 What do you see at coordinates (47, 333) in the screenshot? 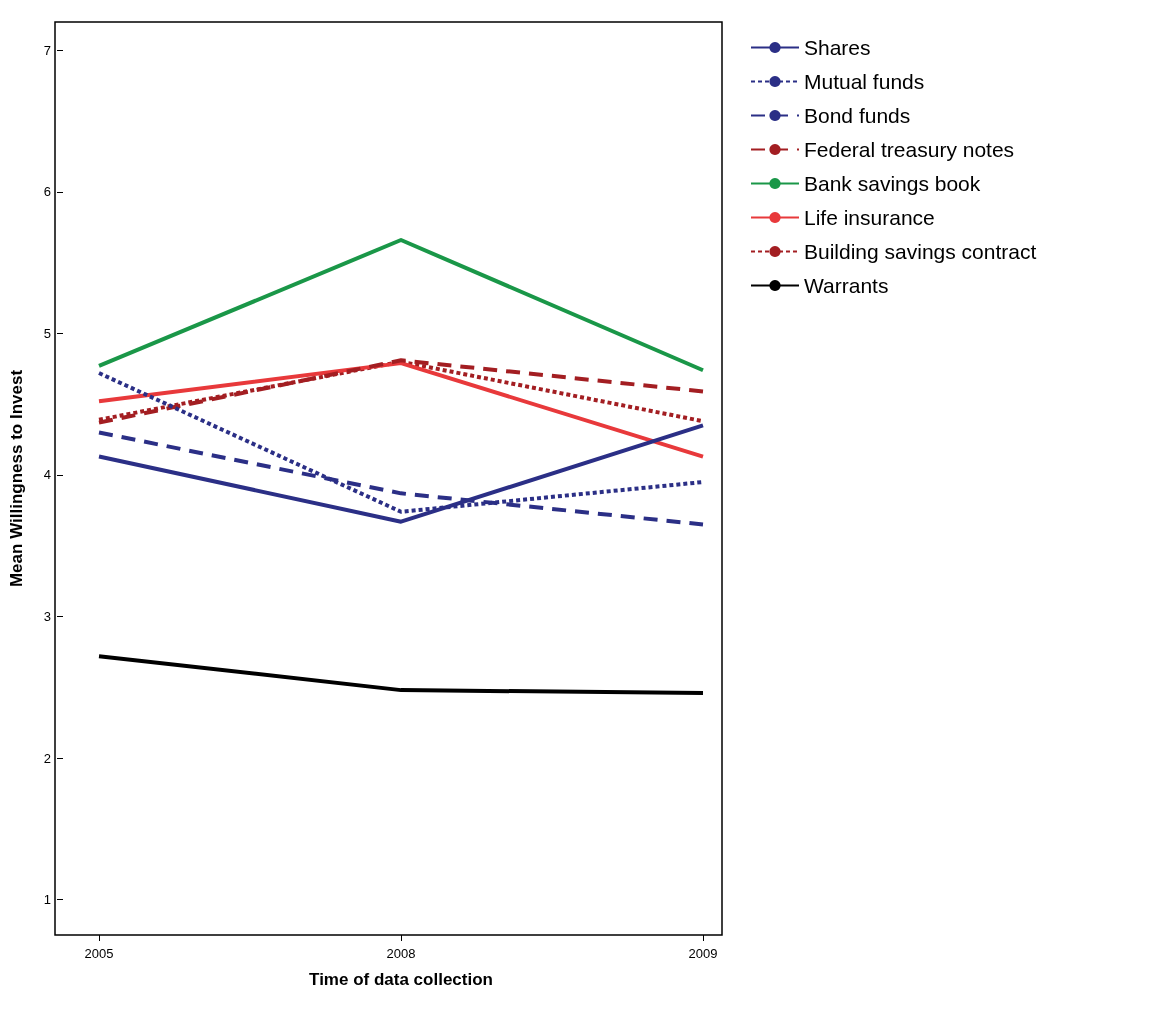
I see `y-tick-label: 5` at bounding box center [47, 333].